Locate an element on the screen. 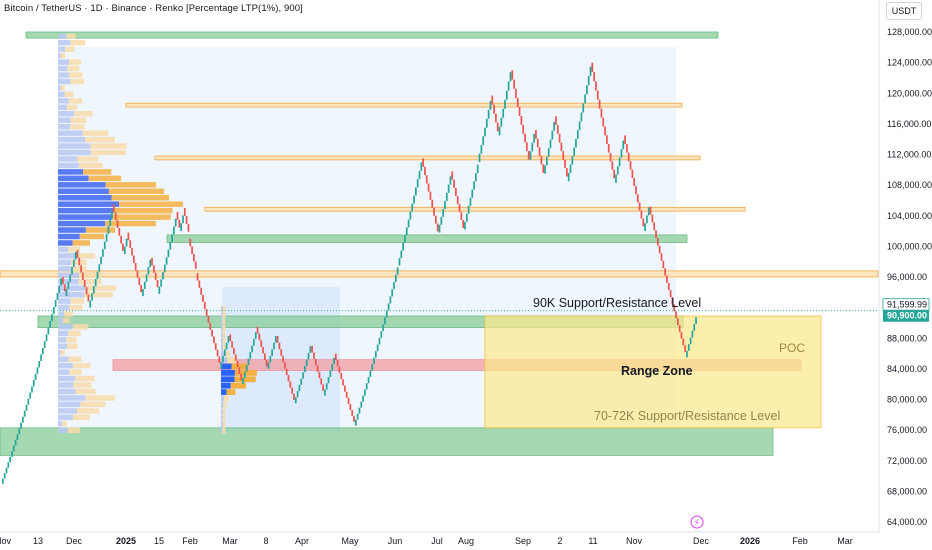  x-tick-label: 15 is located at coordinates (159, 541).